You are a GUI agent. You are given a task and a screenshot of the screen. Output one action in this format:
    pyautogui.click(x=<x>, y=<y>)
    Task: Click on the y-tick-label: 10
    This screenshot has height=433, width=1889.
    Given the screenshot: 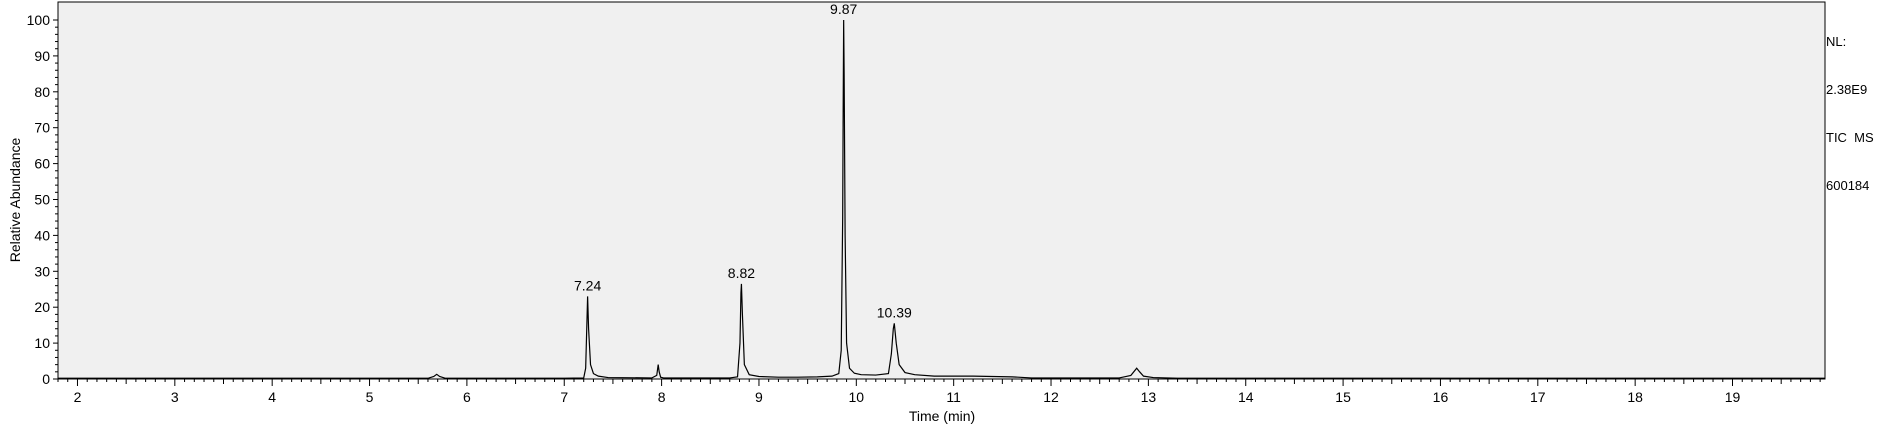 What is the action you would take?
    pyautogui.click(x=42, y=343)
    